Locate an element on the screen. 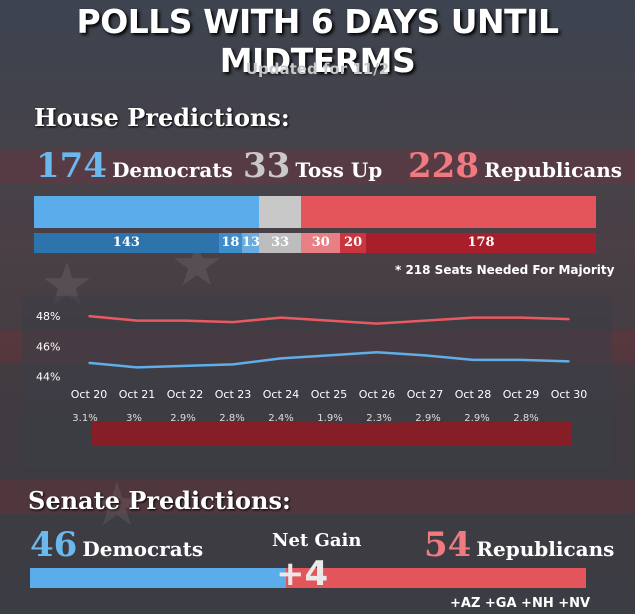 The image size is (635, 614). x-tick-label: Oct 30 is located at coordinates (569, 394).